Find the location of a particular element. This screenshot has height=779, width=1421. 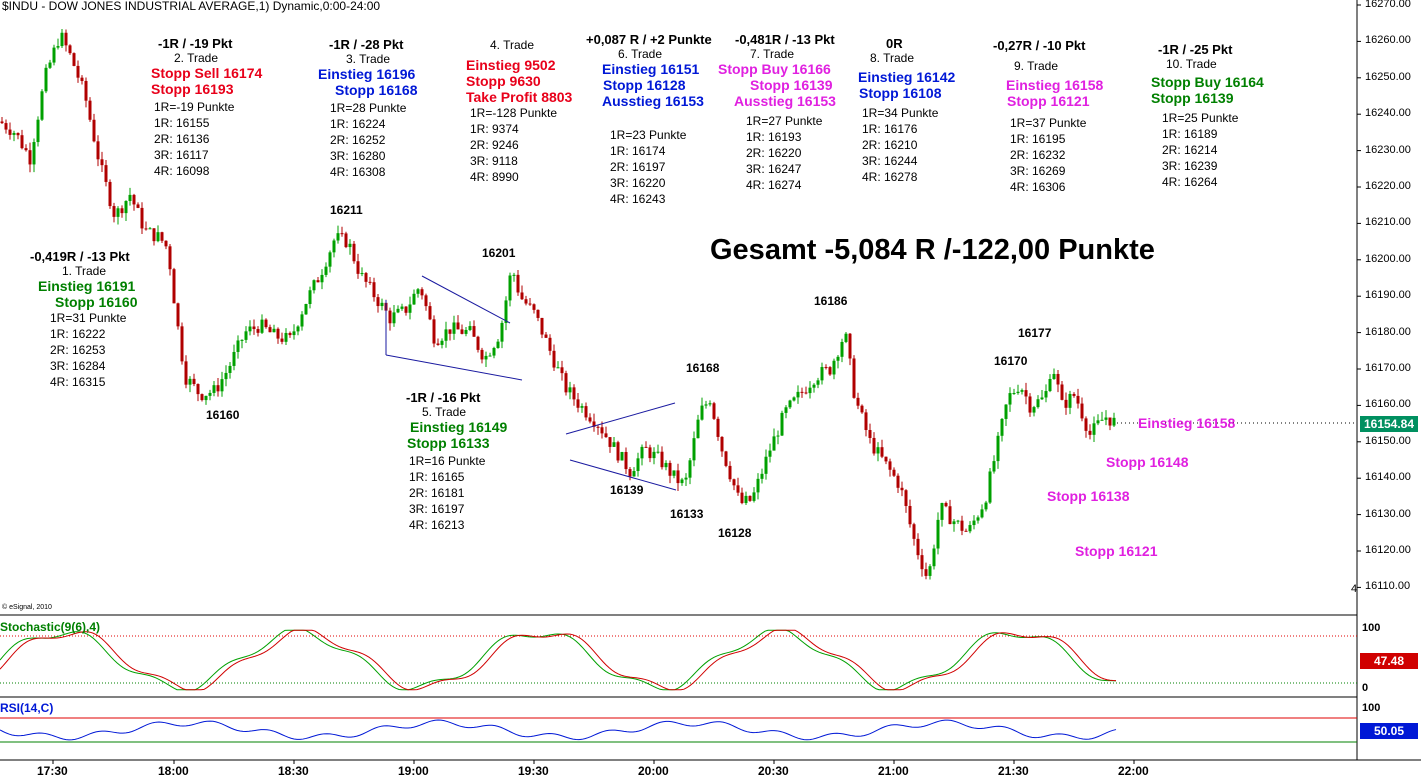

trade-1-name: 1. Trade is located at coordinates (84, 271).